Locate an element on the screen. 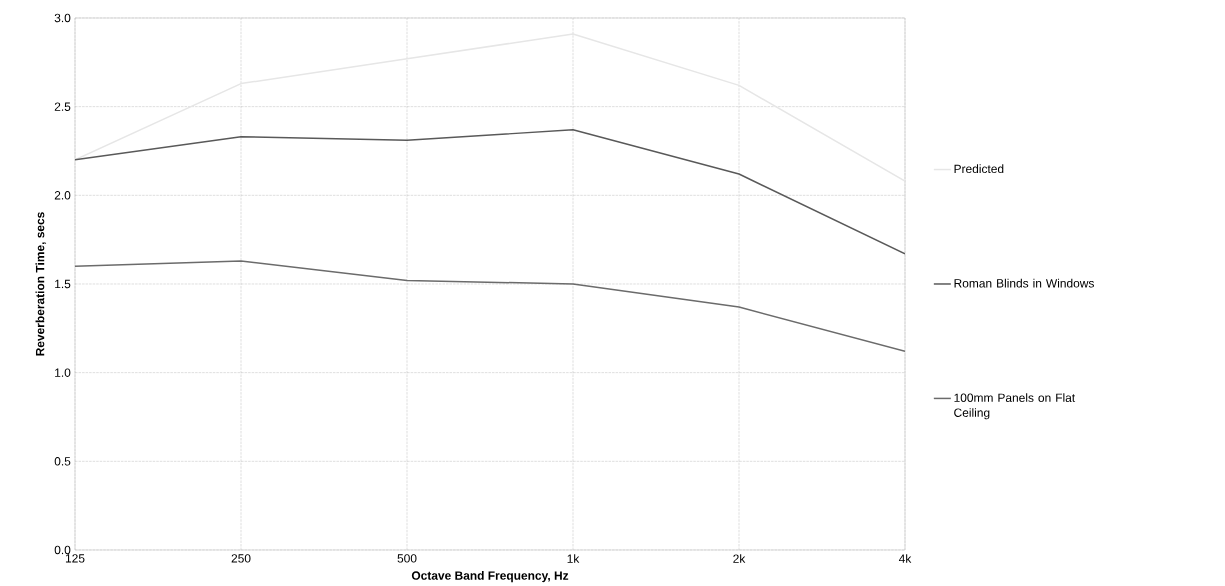 The image size is (1225, 586). y-tick-label: 0.5 is located at coordinates (62, 461).